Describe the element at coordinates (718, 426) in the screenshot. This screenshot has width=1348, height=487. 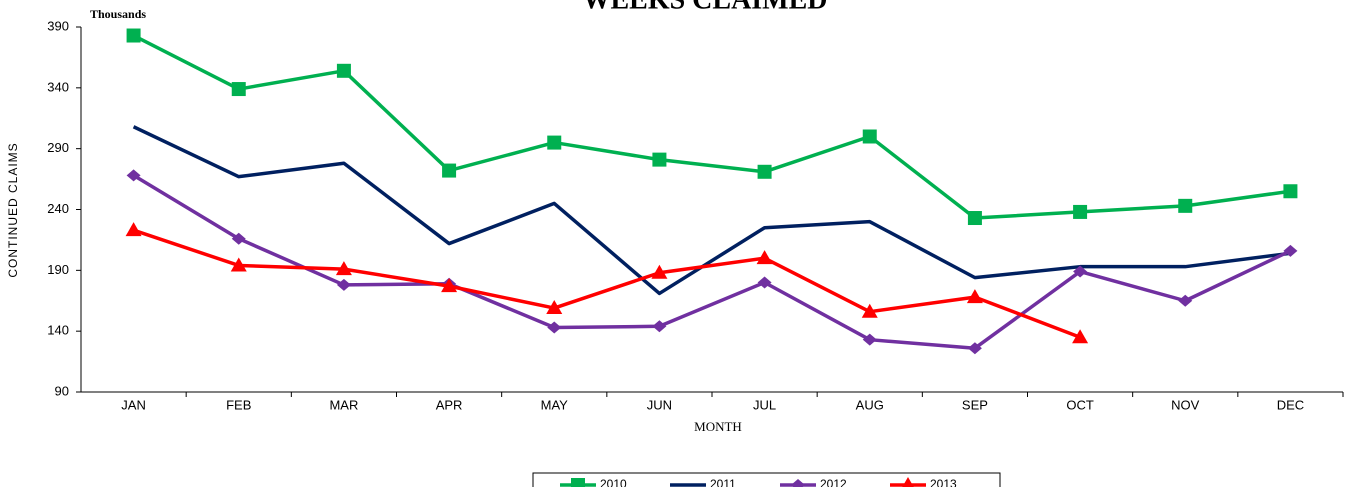
I see `x-axis-label: MONTH` at that location.